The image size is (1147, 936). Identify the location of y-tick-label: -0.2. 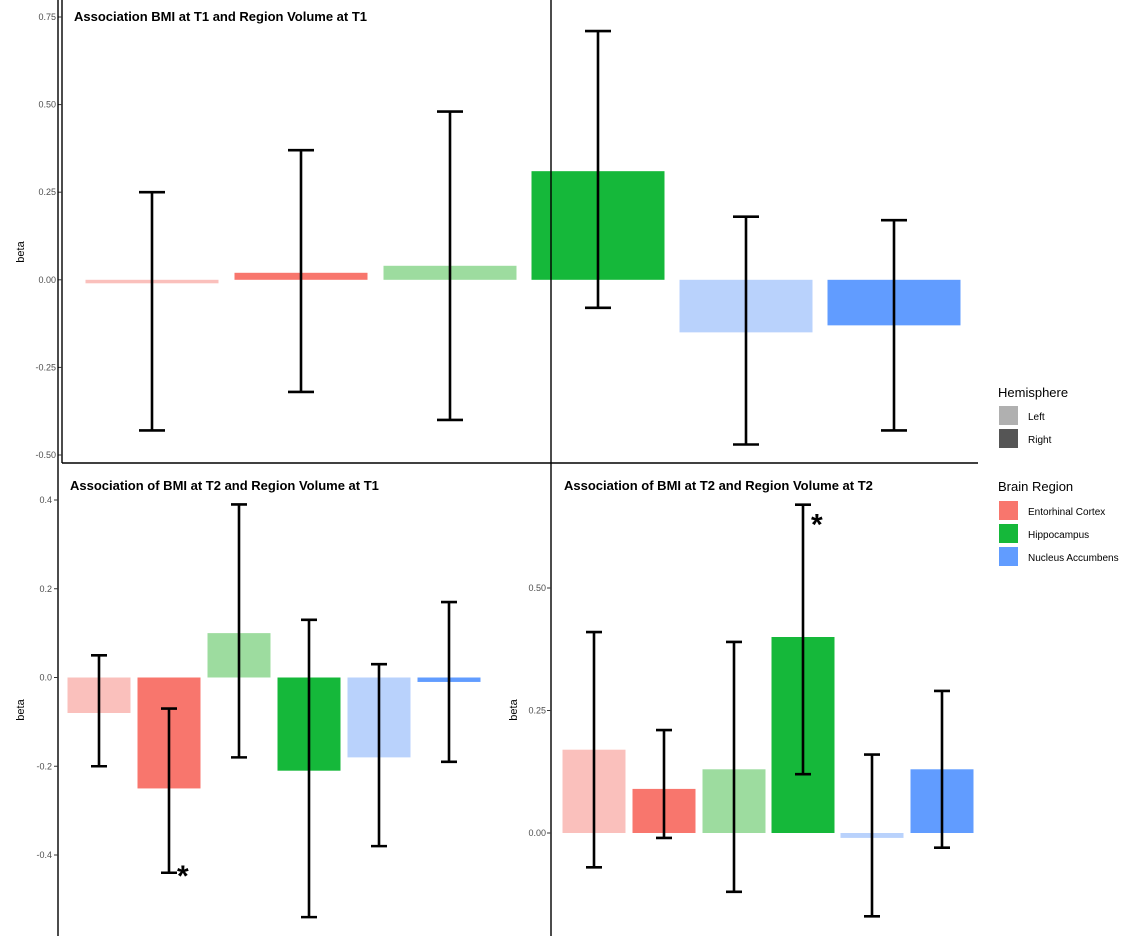
(44, 766).